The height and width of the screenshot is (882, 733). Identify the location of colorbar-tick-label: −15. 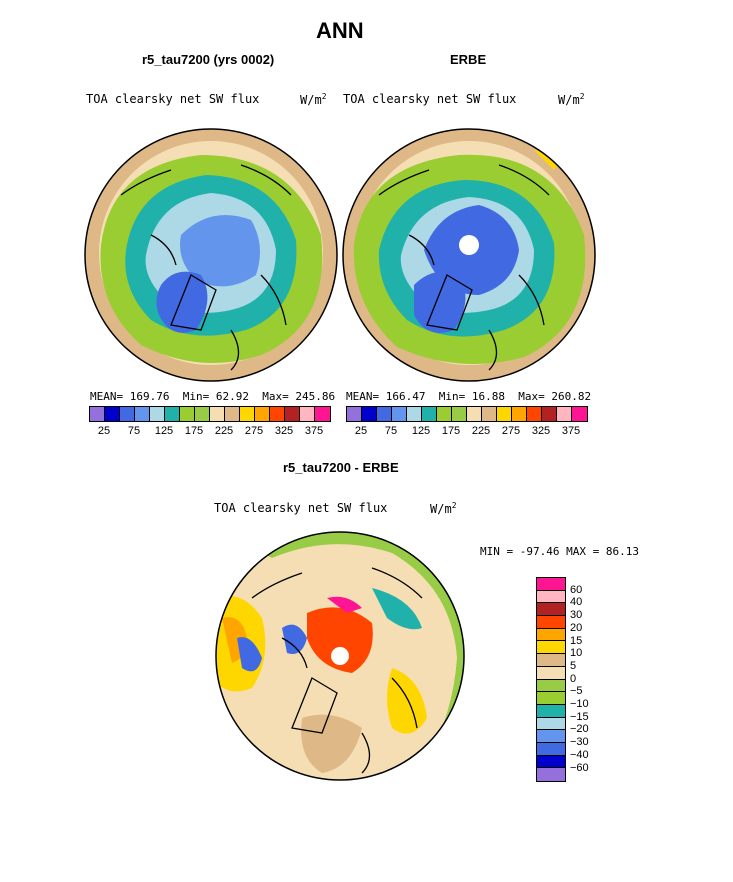
(579, 716).